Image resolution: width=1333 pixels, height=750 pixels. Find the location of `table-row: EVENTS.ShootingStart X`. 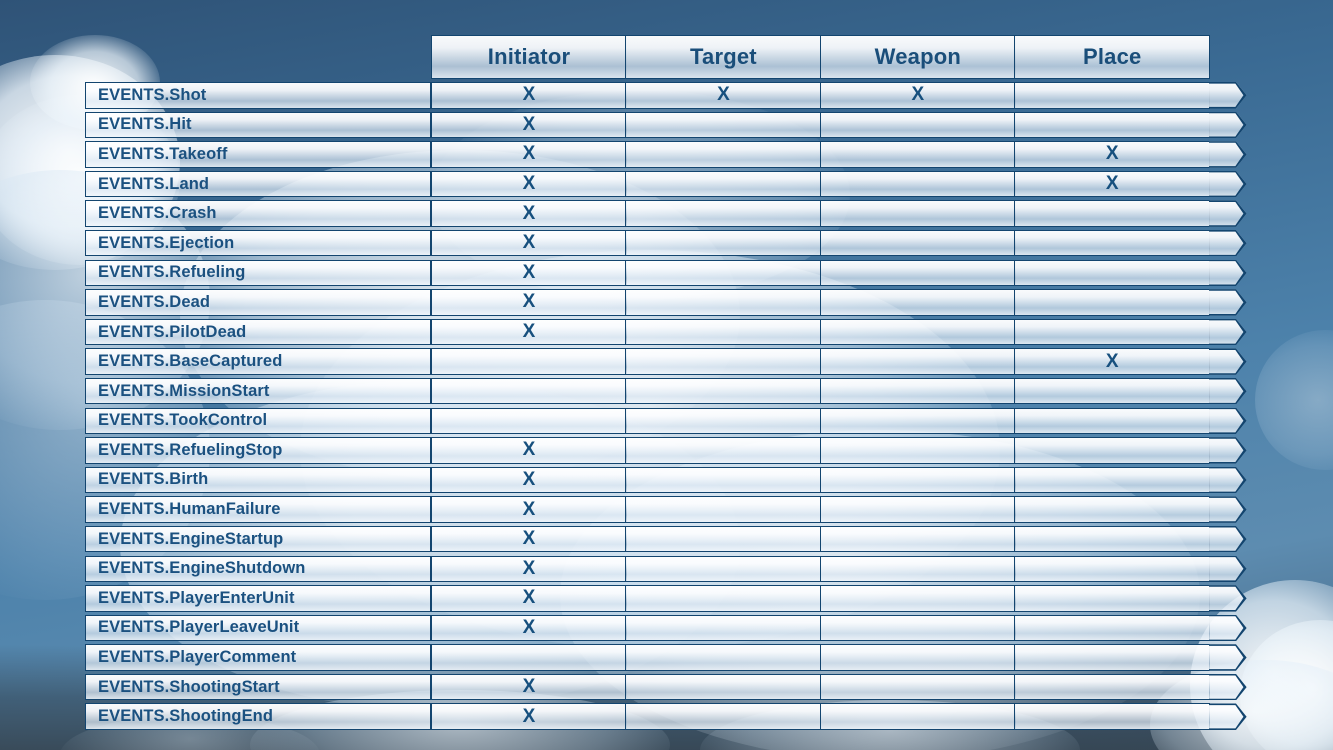

table-row: EVENTS.ShootingStart X is located at coordinates (666, 687).